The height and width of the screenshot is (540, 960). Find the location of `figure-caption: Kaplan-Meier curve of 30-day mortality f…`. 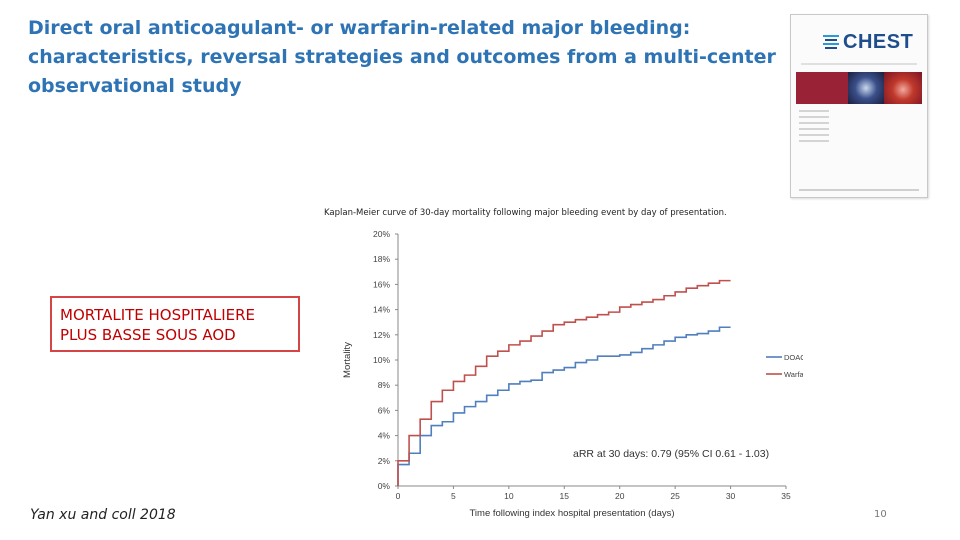

figure-caption: Kaplan-Meier curve of 30-day mortality f… is located at coordinates (525, 213).